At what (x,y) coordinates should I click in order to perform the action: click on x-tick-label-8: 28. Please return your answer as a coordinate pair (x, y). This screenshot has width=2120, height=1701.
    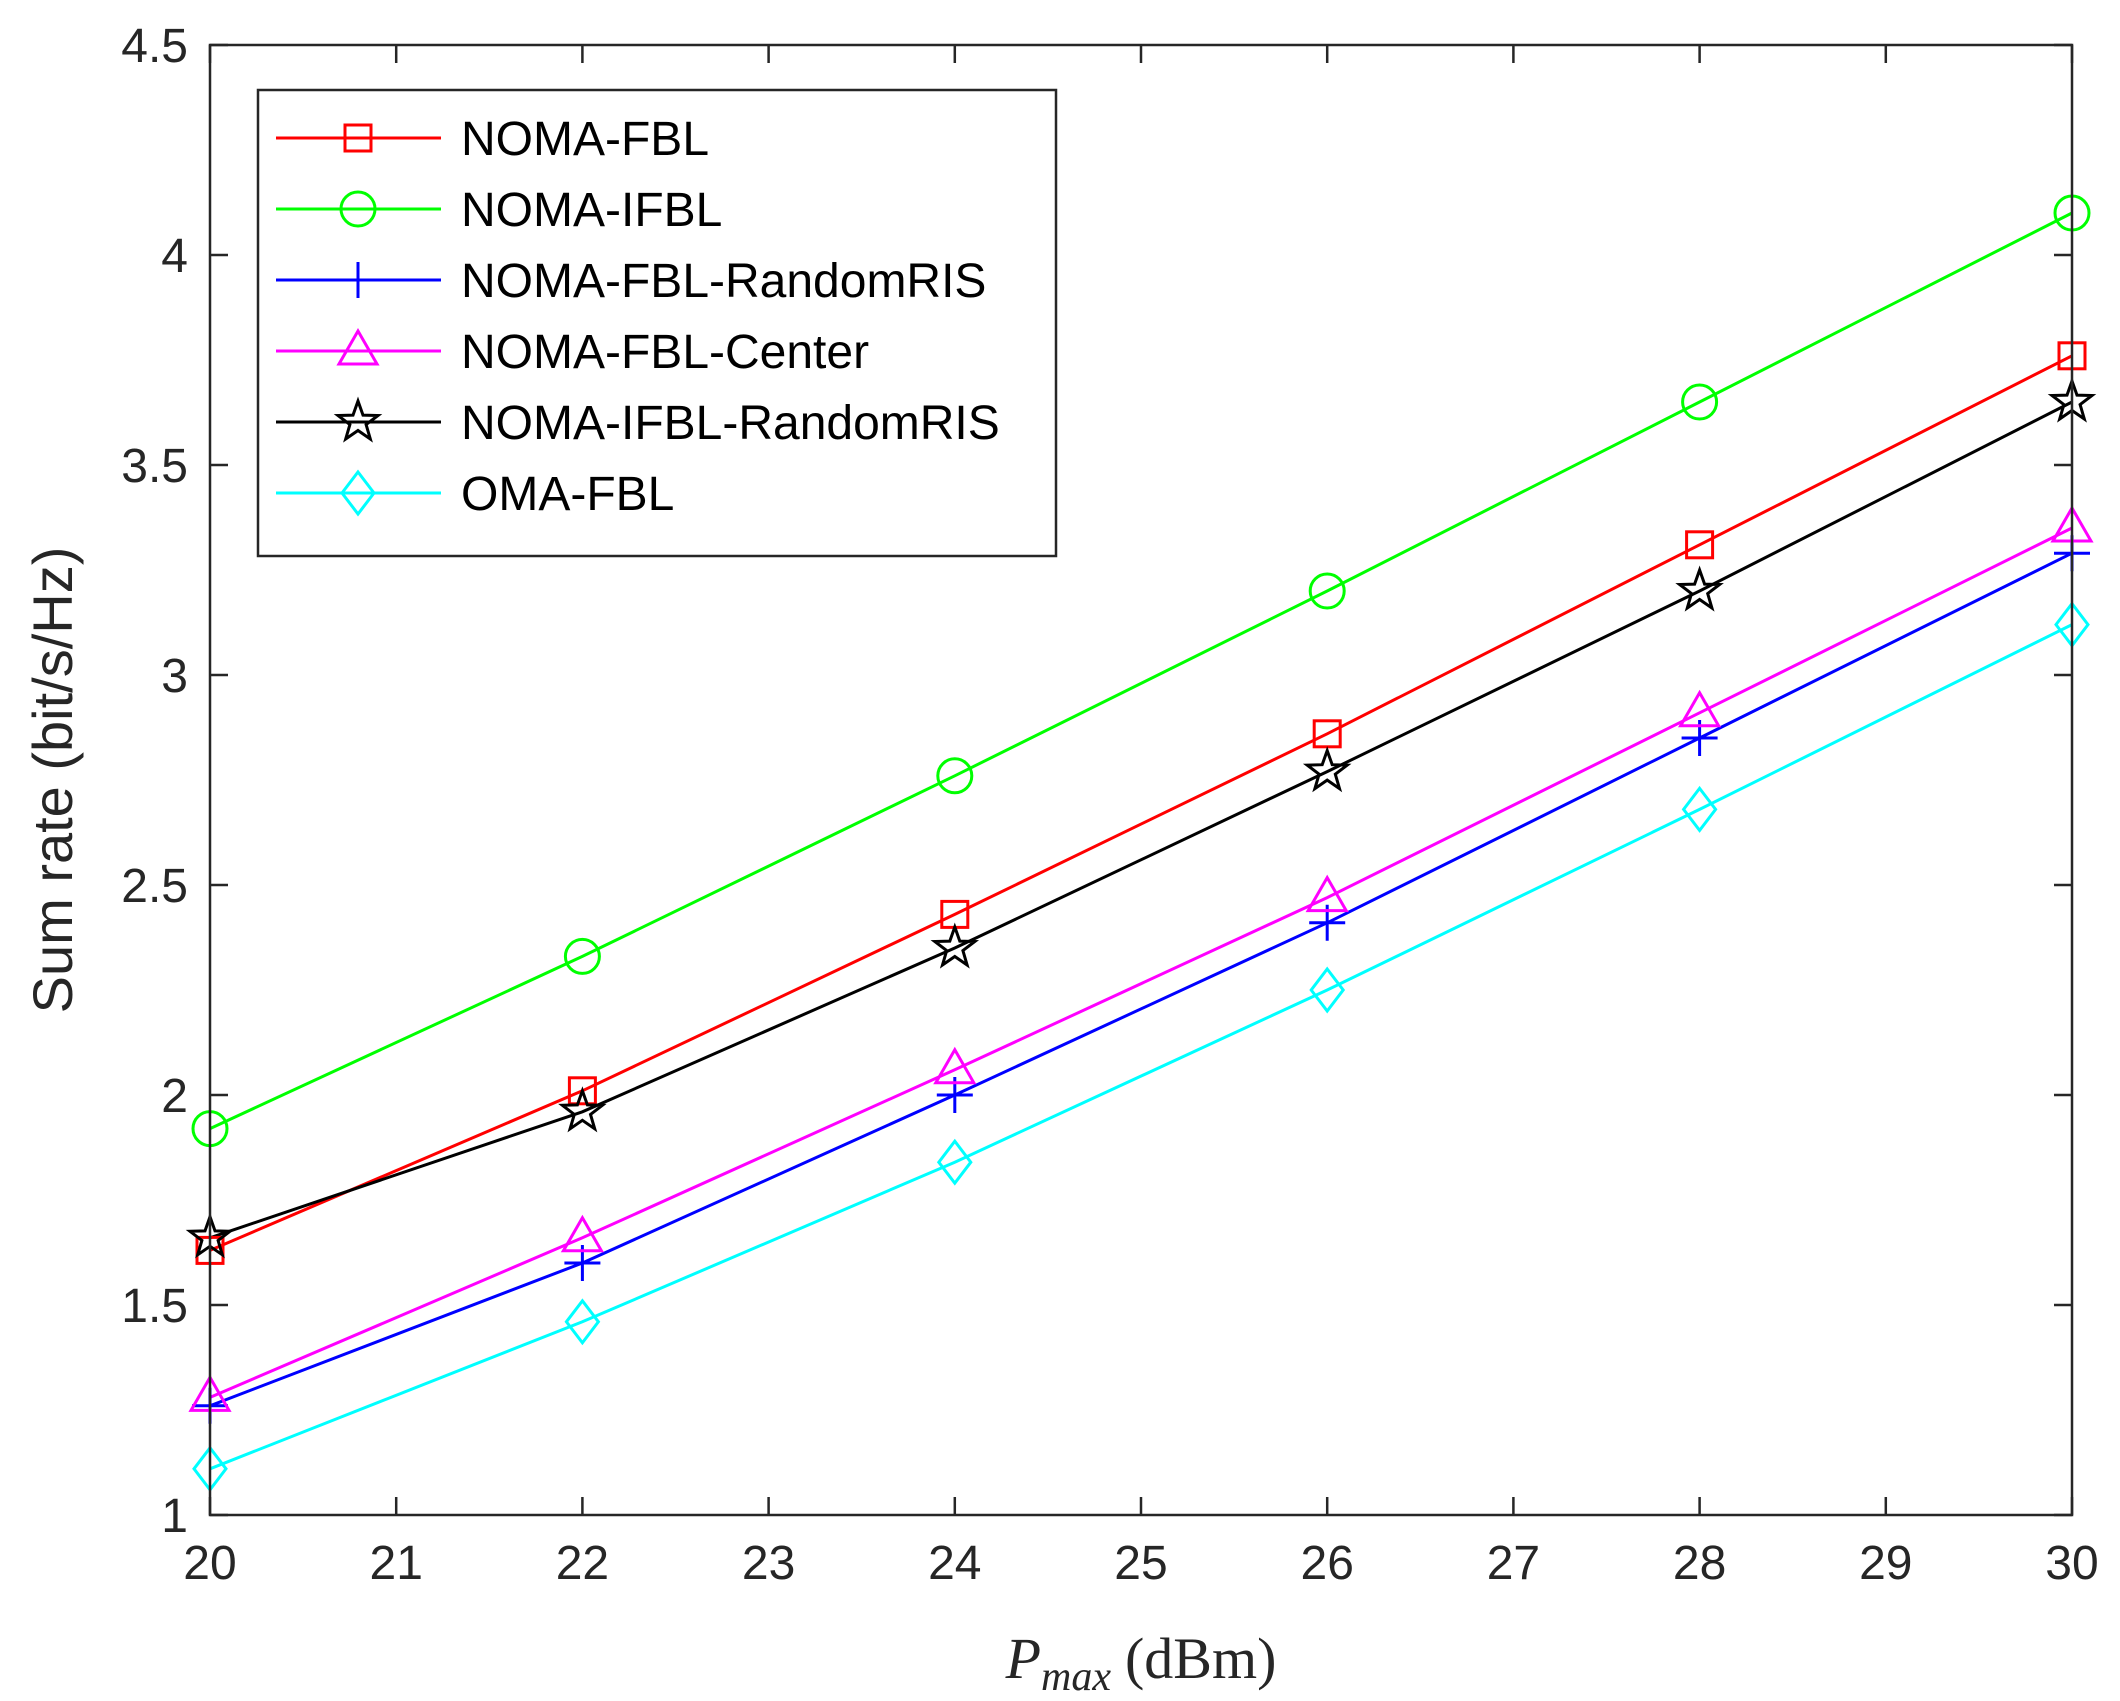
    Looking at the image, I should click on (1699, 1563).